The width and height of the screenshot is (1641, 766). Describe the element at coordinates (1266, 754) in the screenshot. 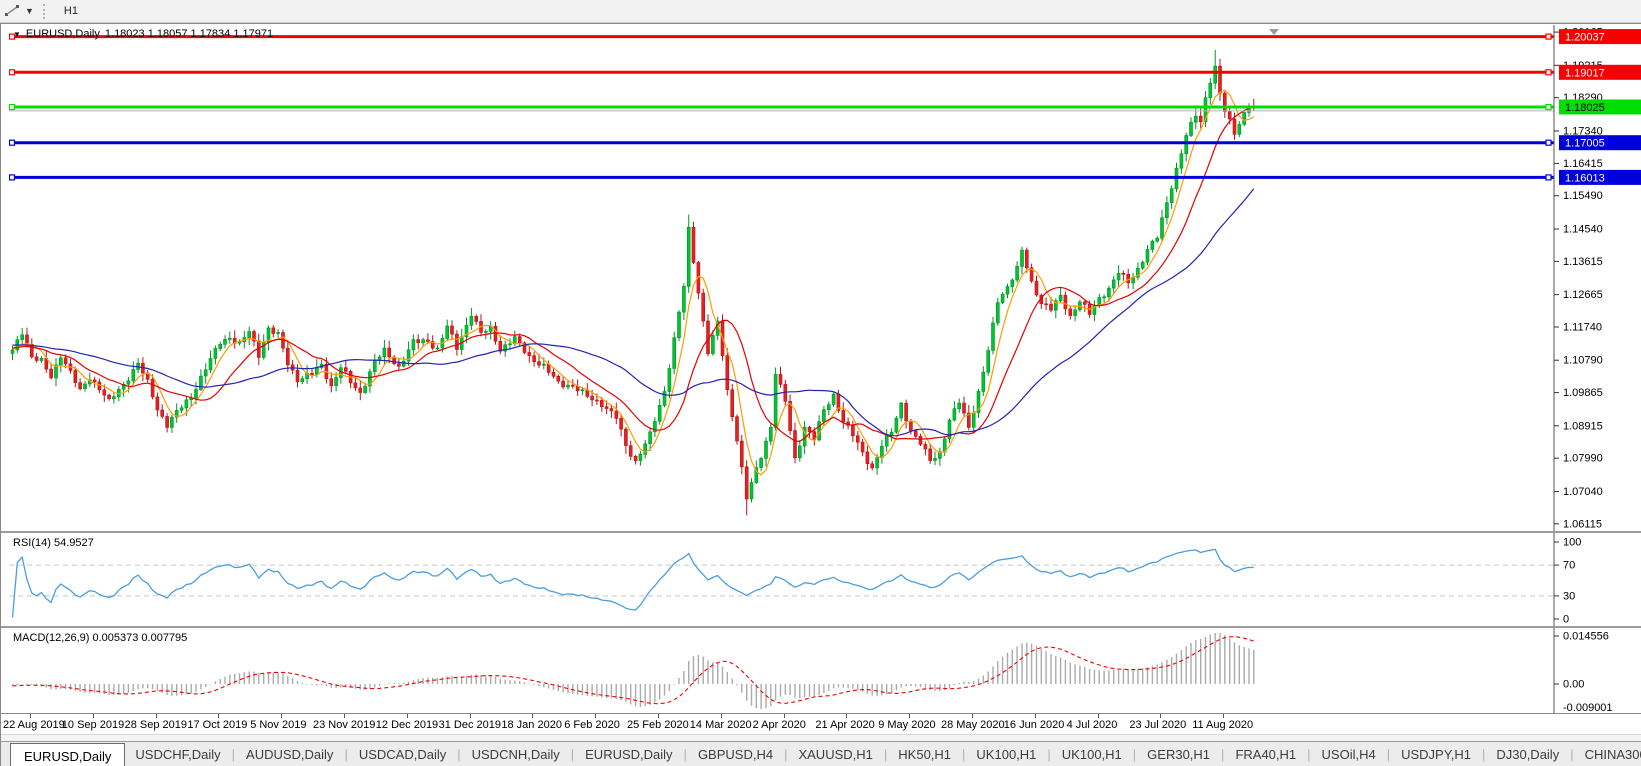

I see `chart-tab-fra40-h1: FRA40,H1` at that location.